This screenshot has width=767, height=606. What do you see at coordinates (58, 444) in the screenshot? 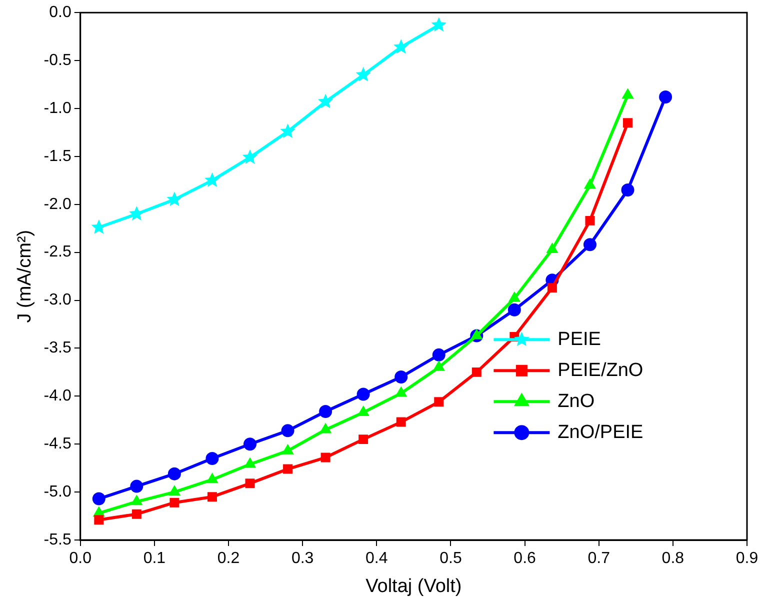
I see `y-tick-label: -4.5` at bounding box center [58, 444].